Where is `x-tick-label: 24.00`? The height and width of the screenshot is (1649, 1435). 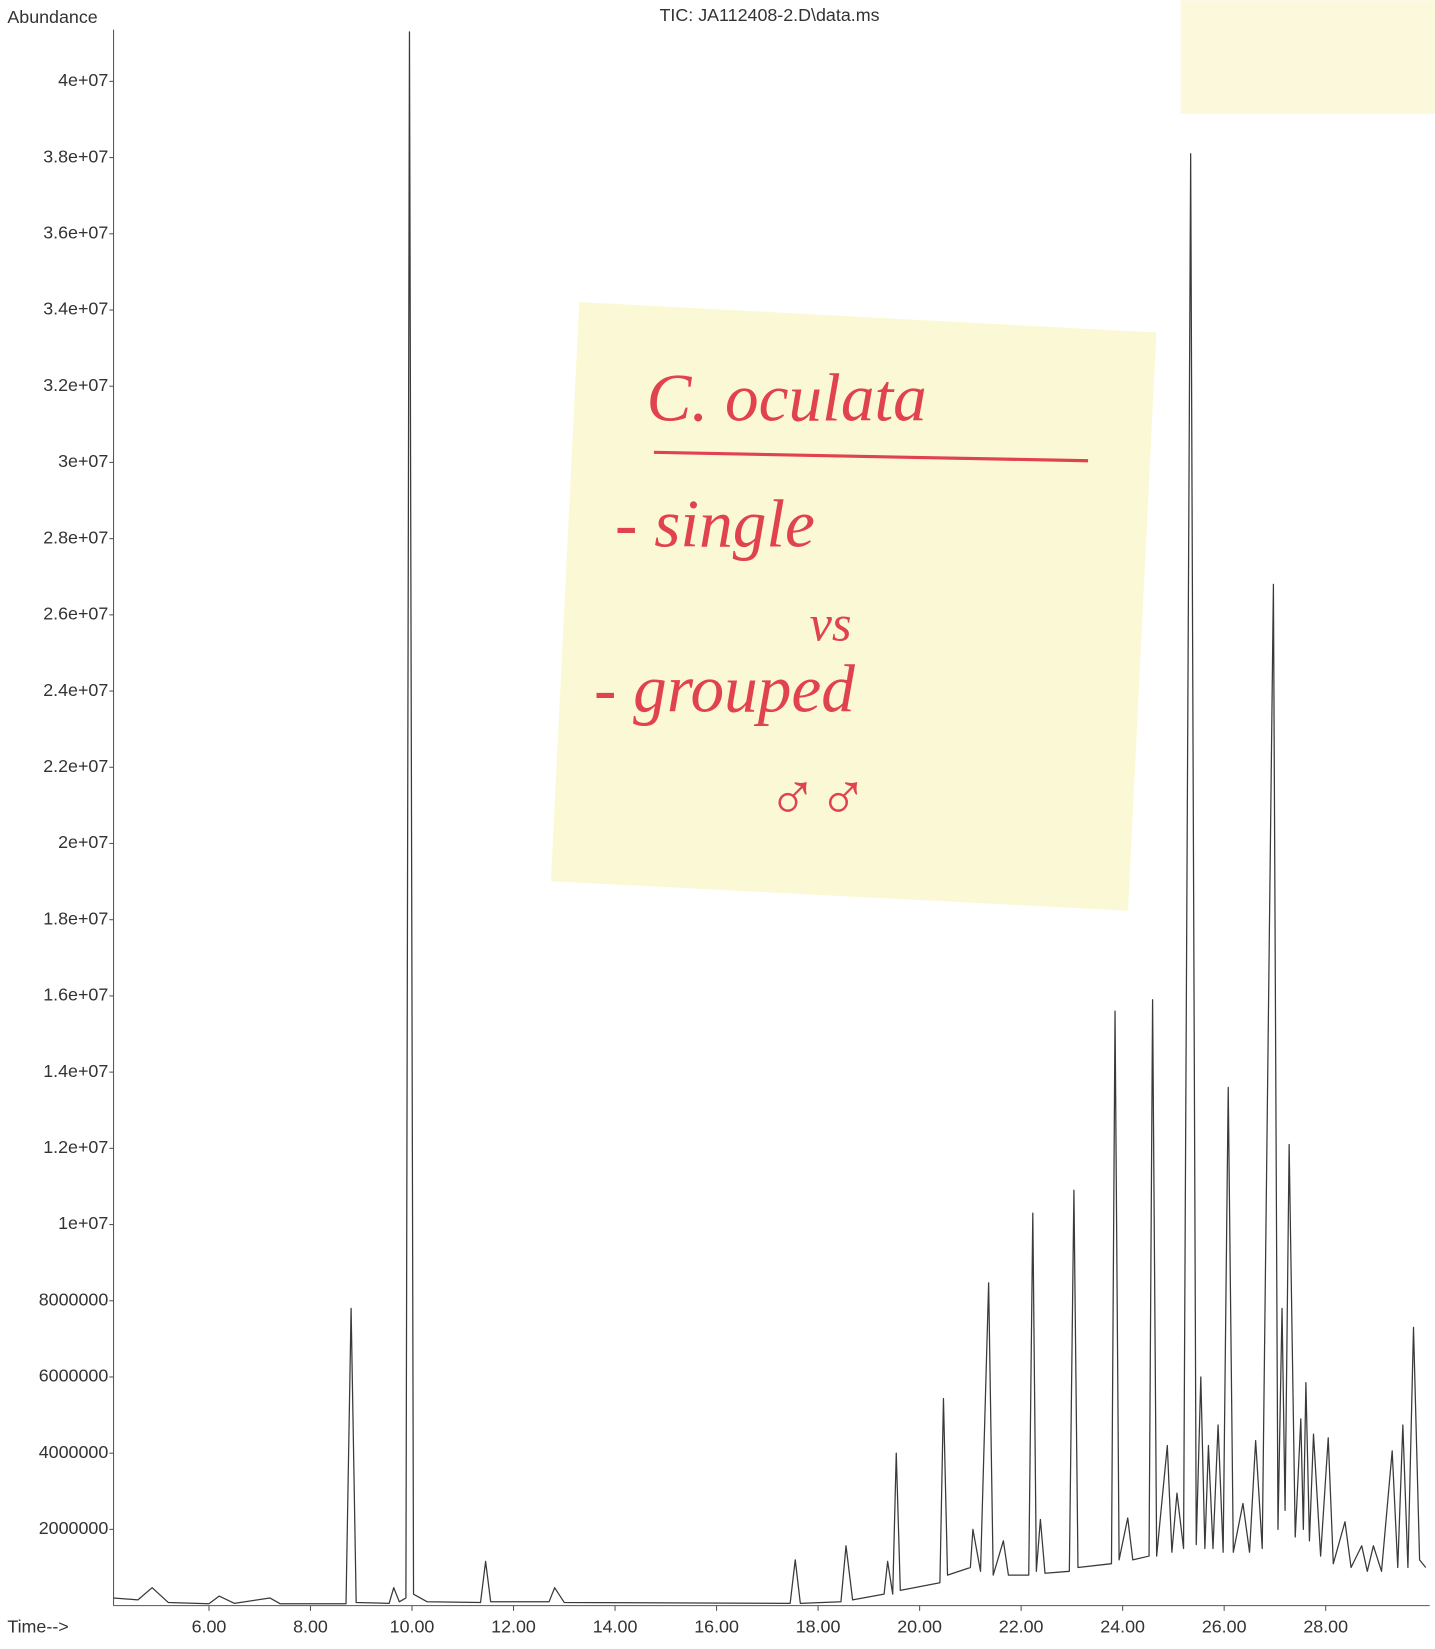
x-tick-label: 24.00 is located at coordinates (1122, 1626).